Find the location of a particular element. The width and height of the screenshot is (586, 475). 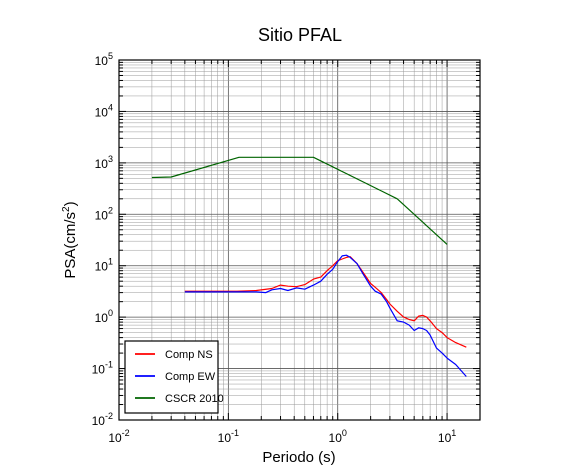

y-tick-label-exponent: 4 is located at coordinates (110, 107).